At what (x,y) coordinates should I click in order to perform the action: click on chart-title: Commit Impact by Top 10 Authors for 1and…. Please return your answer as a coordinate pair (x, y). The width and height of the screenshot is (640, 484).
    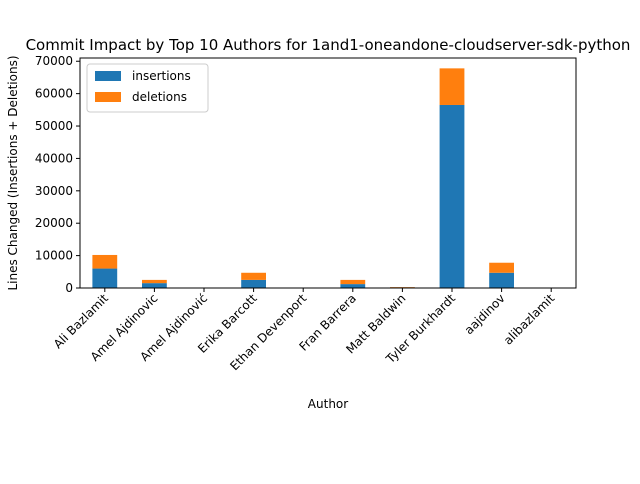
    Looking at the image, I should click on (328, 45).